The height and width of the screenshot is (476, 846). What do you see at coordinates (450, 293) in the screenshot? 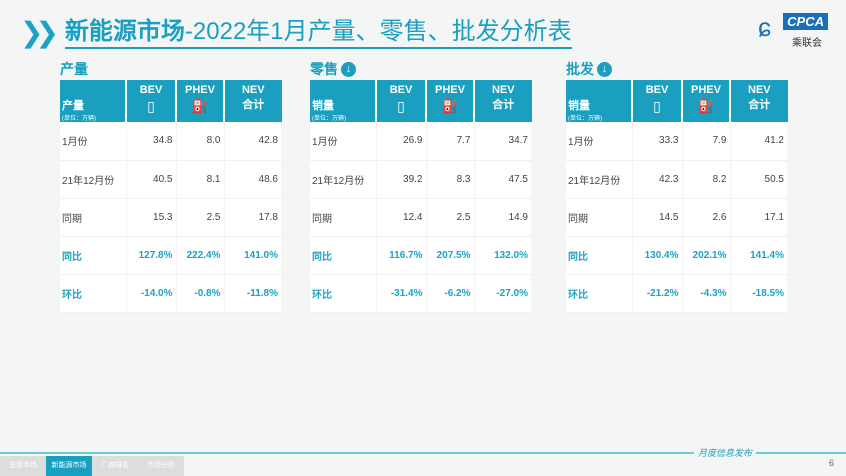
I see `cell-value: -6.2%` at bounding box center [450, 293].